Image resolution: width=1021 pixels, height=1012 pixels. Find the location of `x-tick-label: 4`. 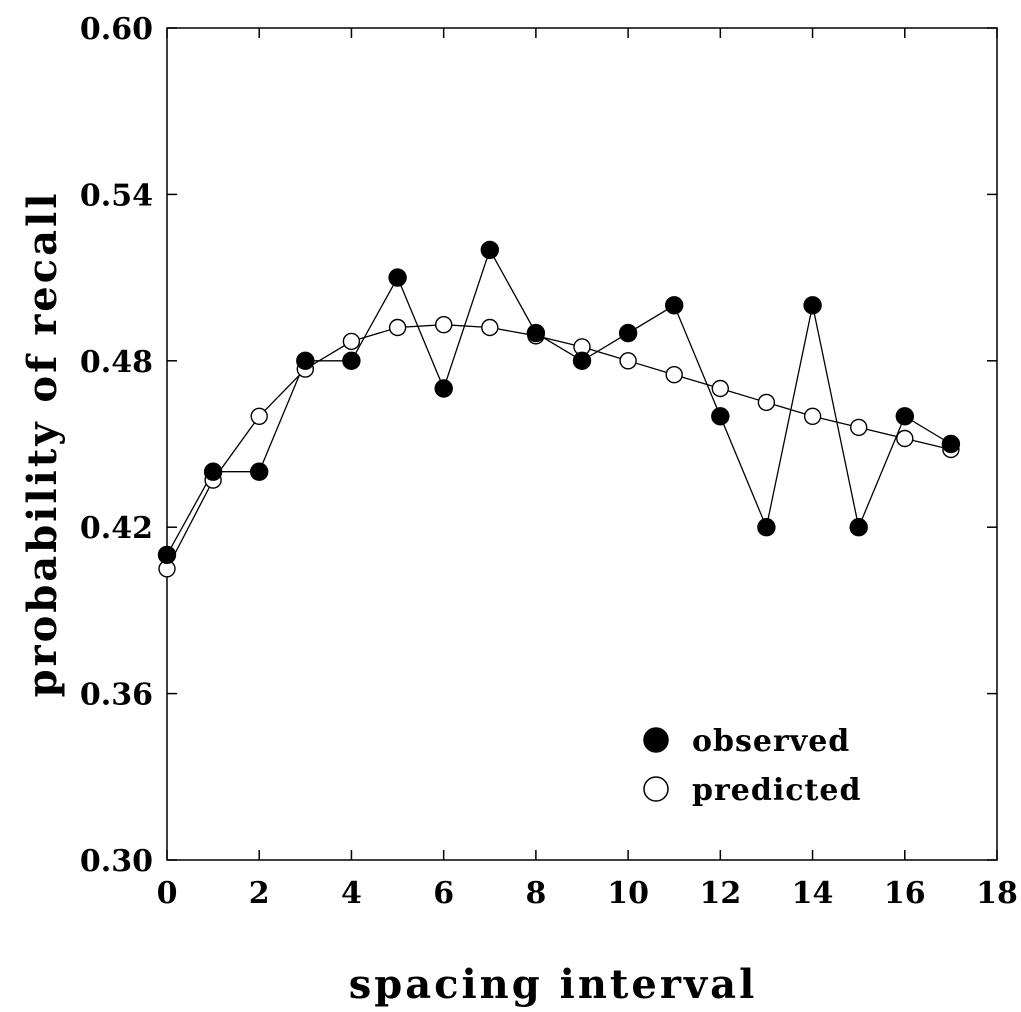

x-tick-label: 4 is located at coordinates (351, 893).